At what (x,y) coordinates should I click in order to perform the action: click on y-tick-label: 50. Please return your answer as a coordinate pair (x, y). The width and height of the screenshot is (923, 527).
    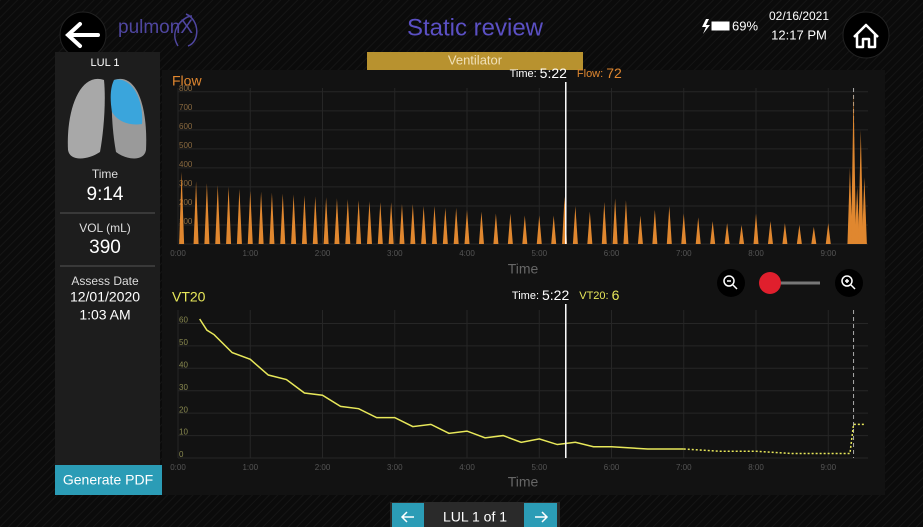
    Looking at the image, I should click on (183, 342).